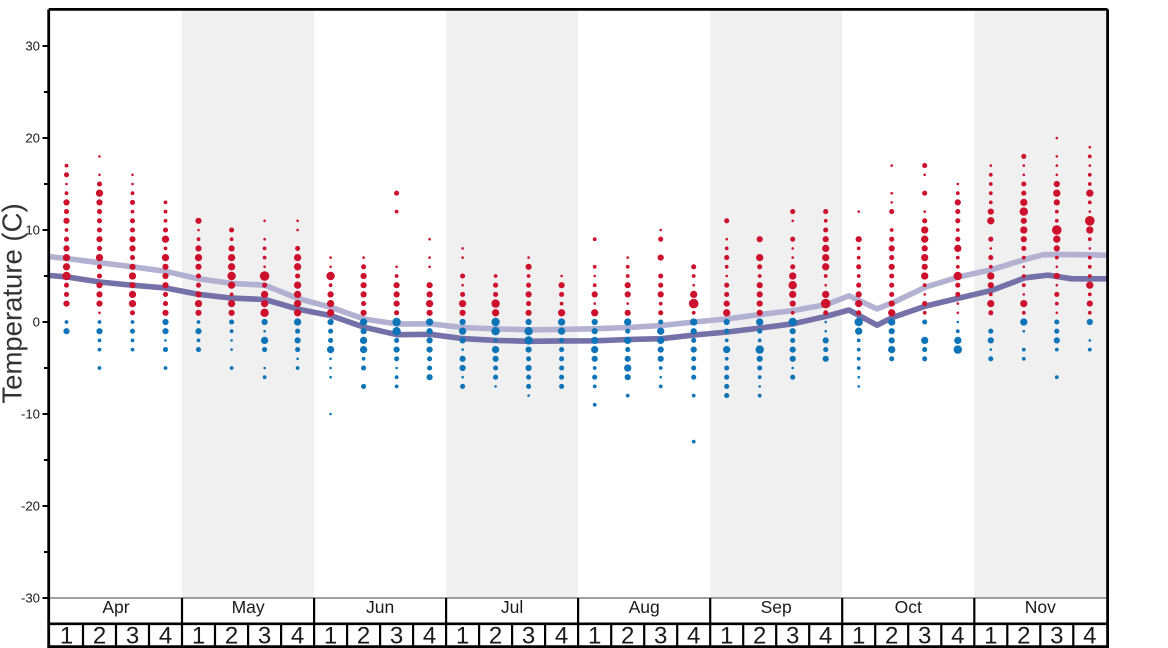 The width and height of the screenshot is (1168, 648). Describe the element at coordinates (1040, 607) in the screenshot. I see `svg-text: Nov` at that location.